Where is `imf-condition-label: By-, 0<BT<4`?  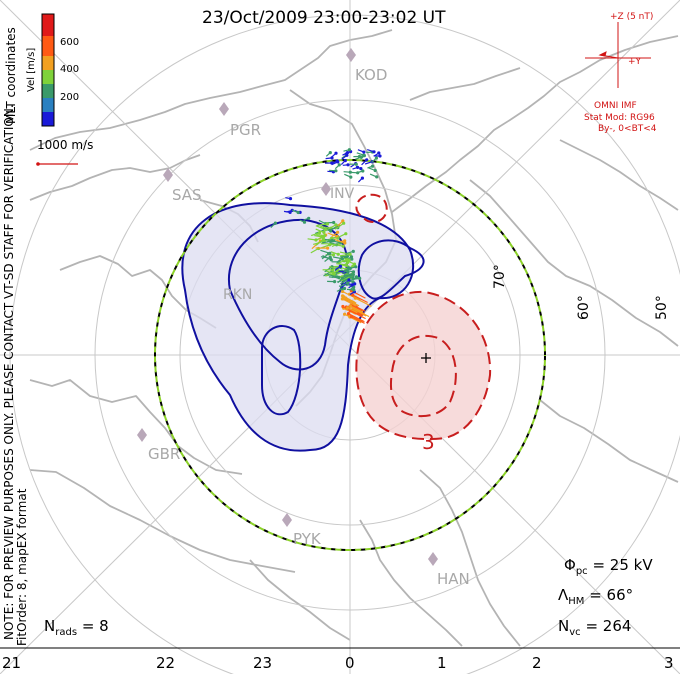
imf-condition-label: By-, 0<BT<4 is located at coordinates (627, 129).